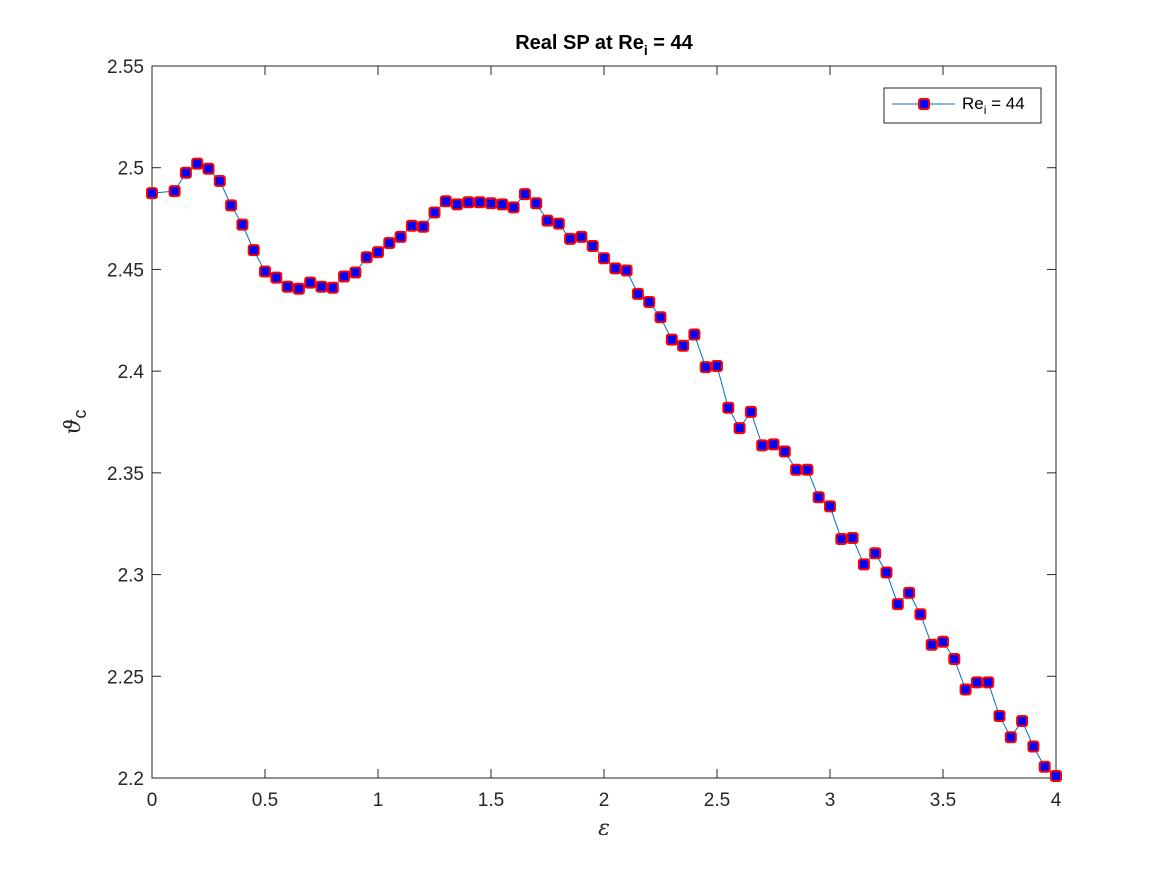 Image resolution: width=1167 pixels, height=880 pixels. I want to click on chart-title: Real SP at Rei = 44, so click(604, 45).